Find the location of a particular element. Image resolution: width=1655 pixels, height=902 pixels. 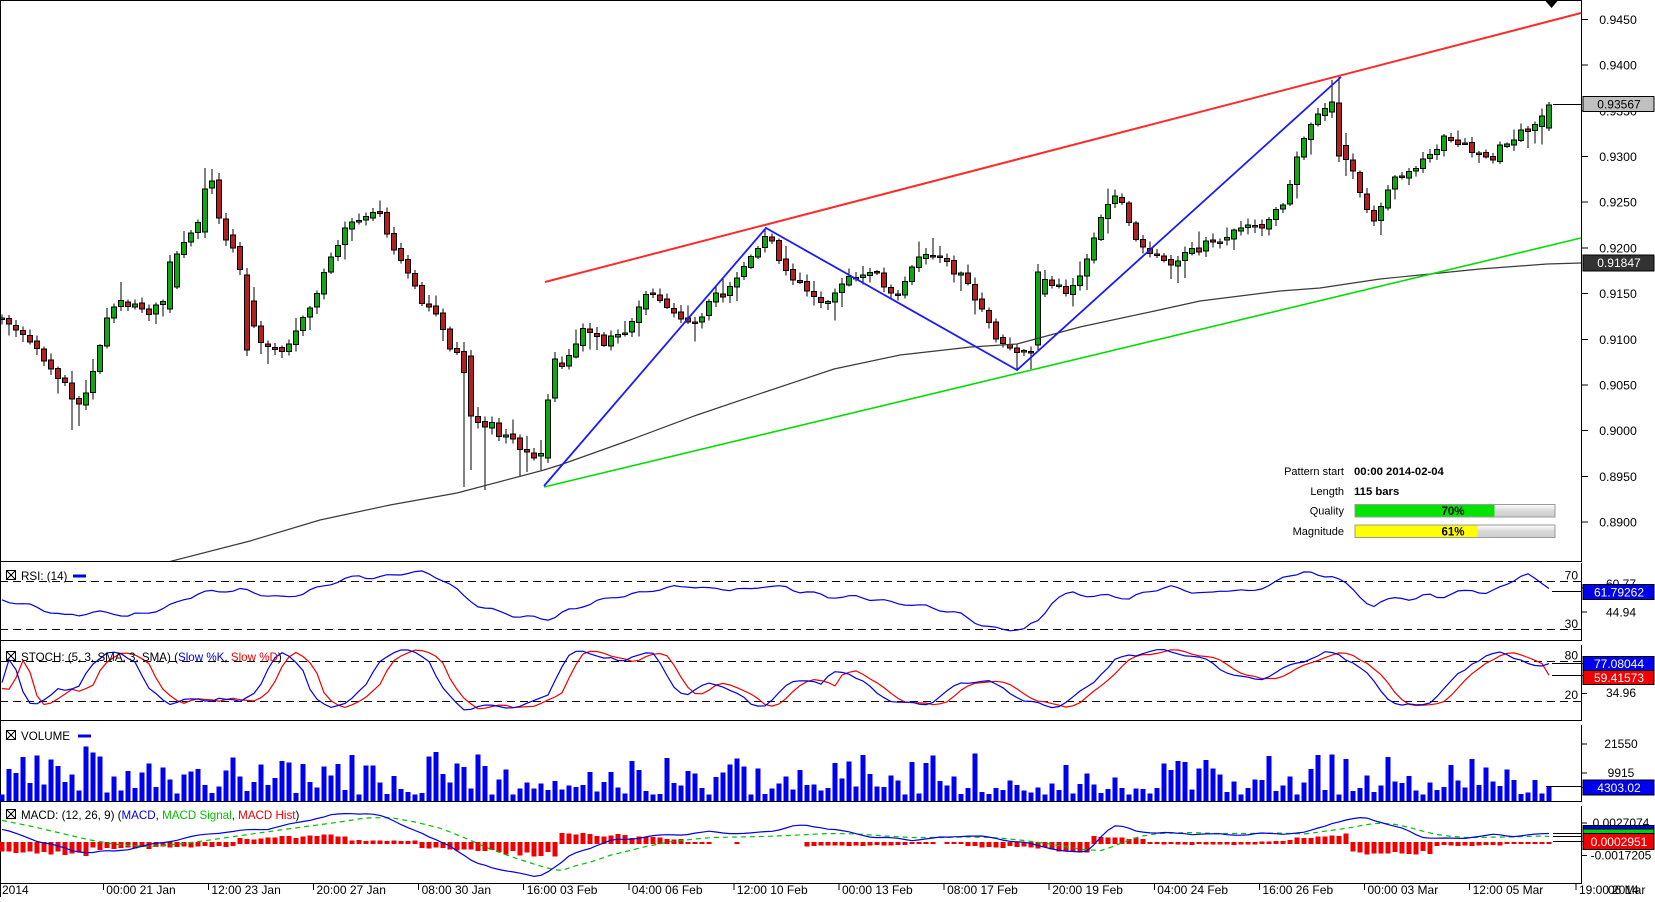

svg-text: 19:00 is located at coordinates (1594, 890).